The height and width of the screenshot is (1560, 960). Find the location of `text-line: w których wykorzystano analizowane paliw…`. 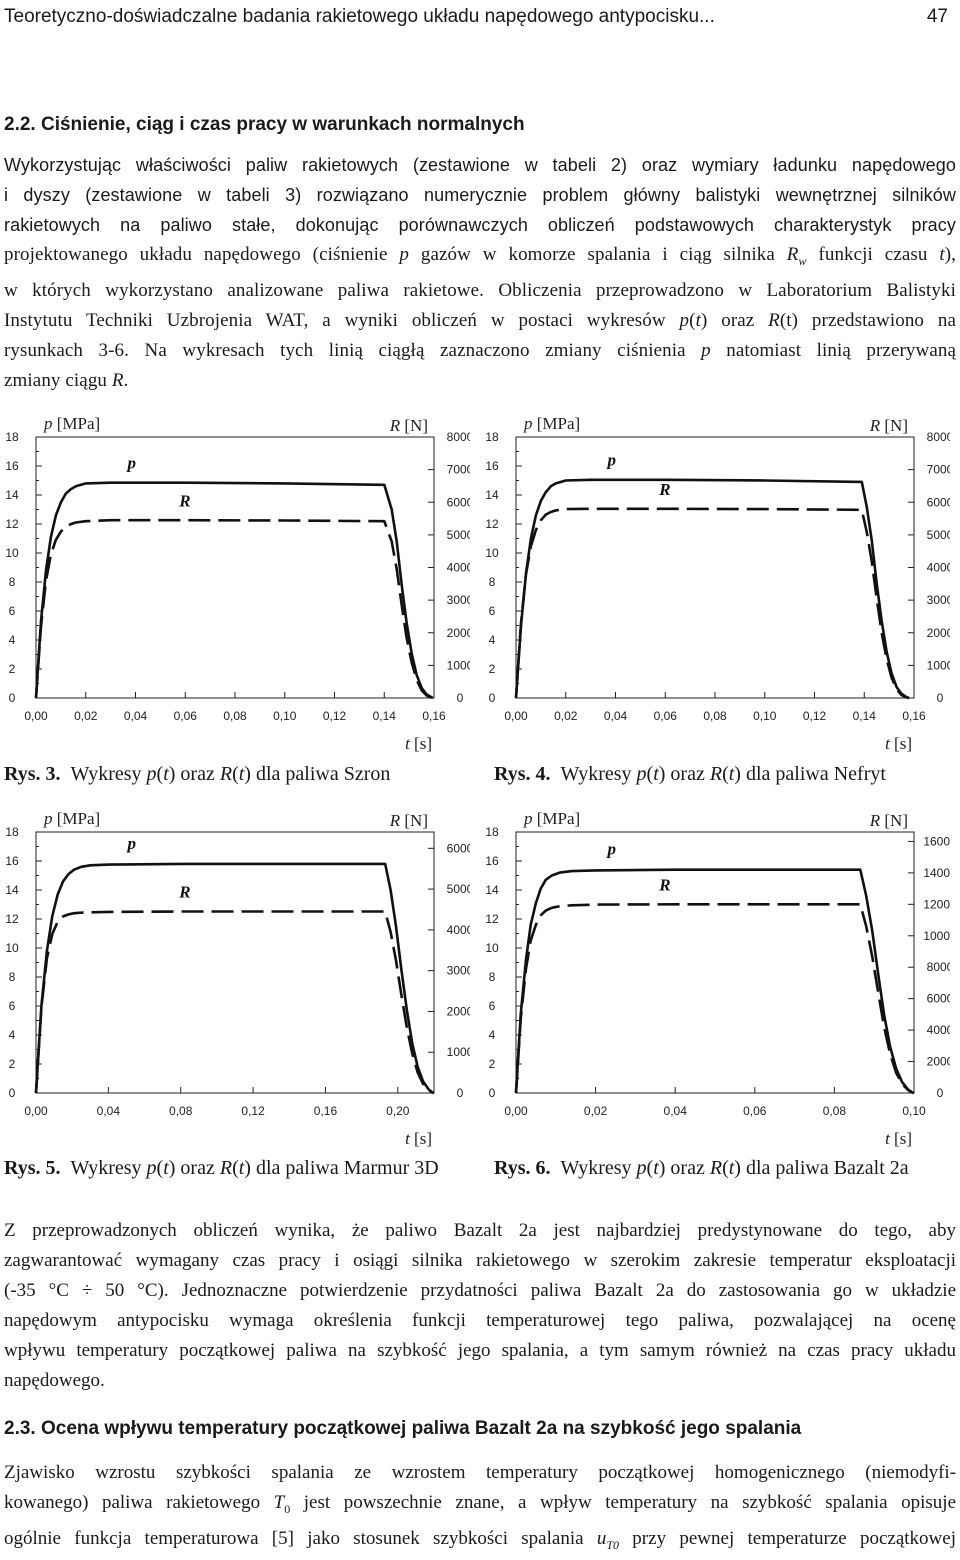

text-line: w których wykorzystano analizowane paliw… is located at coordinates (480, 290).